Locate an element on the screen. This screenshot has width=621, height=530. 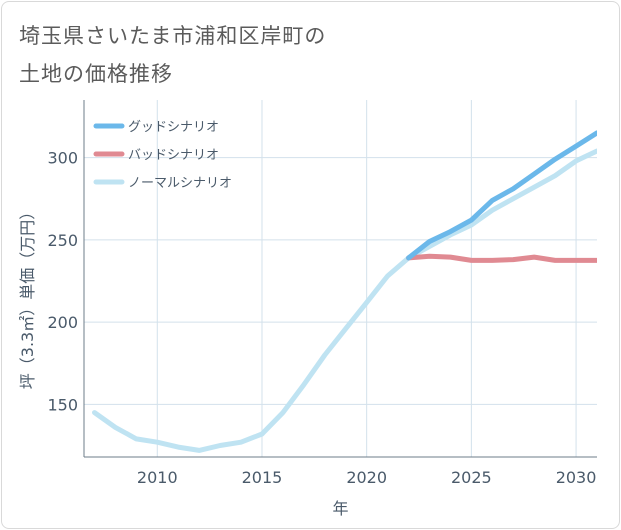
y-tick-label: 300 is located at coordinates (62, 158).